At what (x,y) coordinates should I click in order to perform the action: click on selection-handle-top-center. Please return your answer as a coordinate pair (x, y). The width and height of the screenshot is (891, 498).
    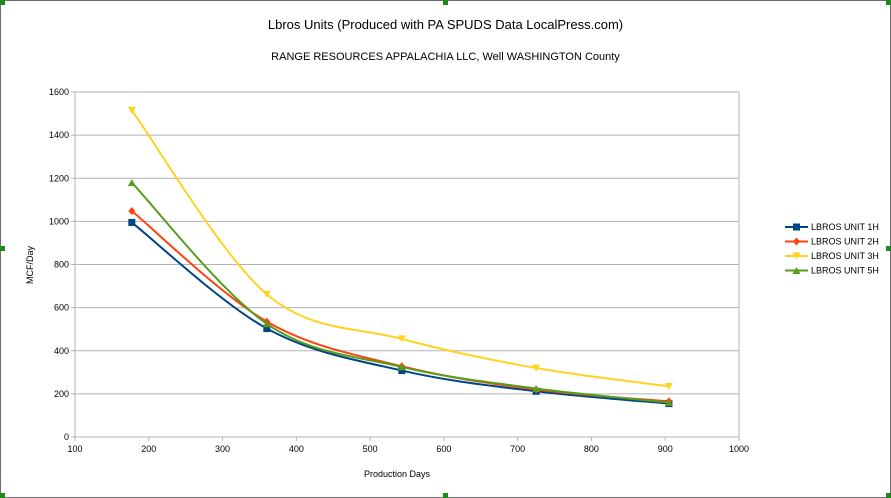
    Looking at the image, I should click on (445, 2).